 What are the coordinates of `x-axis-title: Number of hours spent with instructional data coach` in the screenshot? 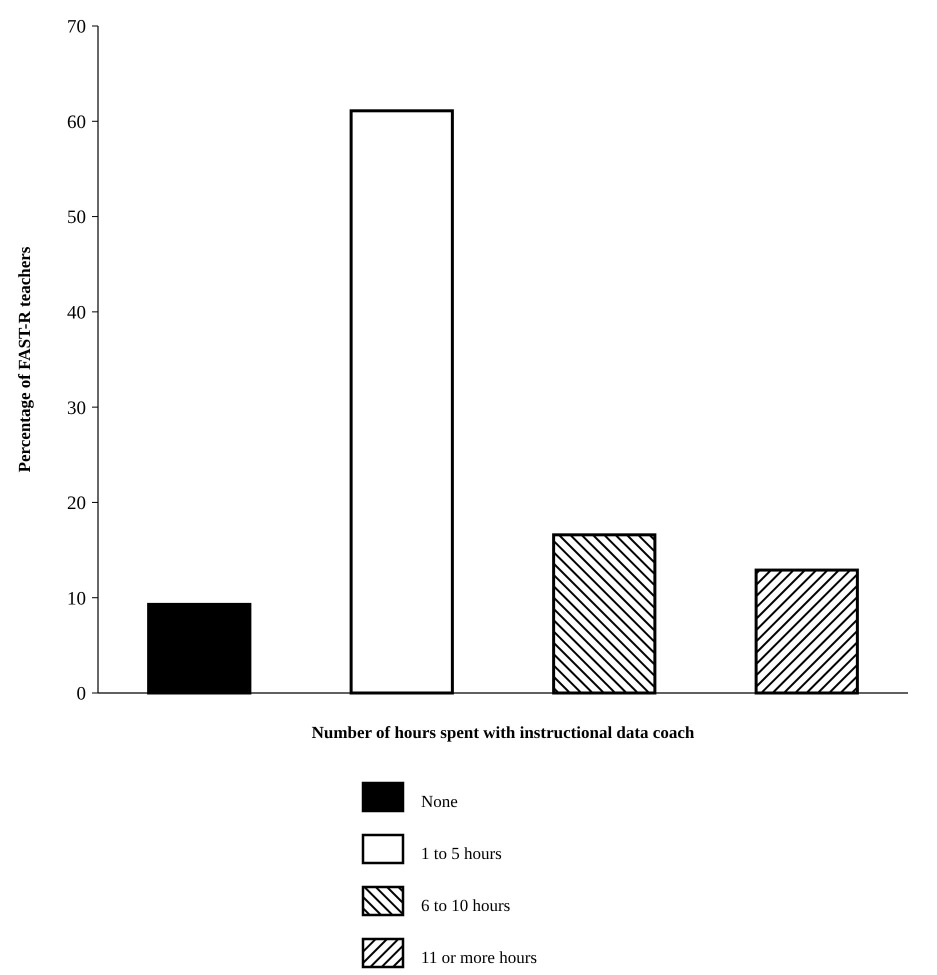 It's located at (503, 732).